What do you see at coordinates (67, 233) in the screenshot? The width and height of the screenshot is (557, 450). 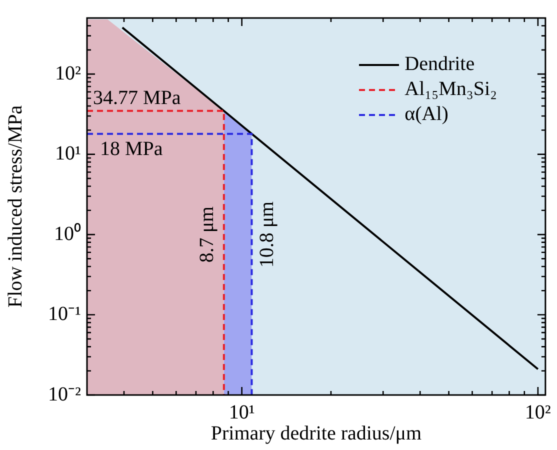 I see `y-tick-label: 10⁰` at bounding box center [67, 233].